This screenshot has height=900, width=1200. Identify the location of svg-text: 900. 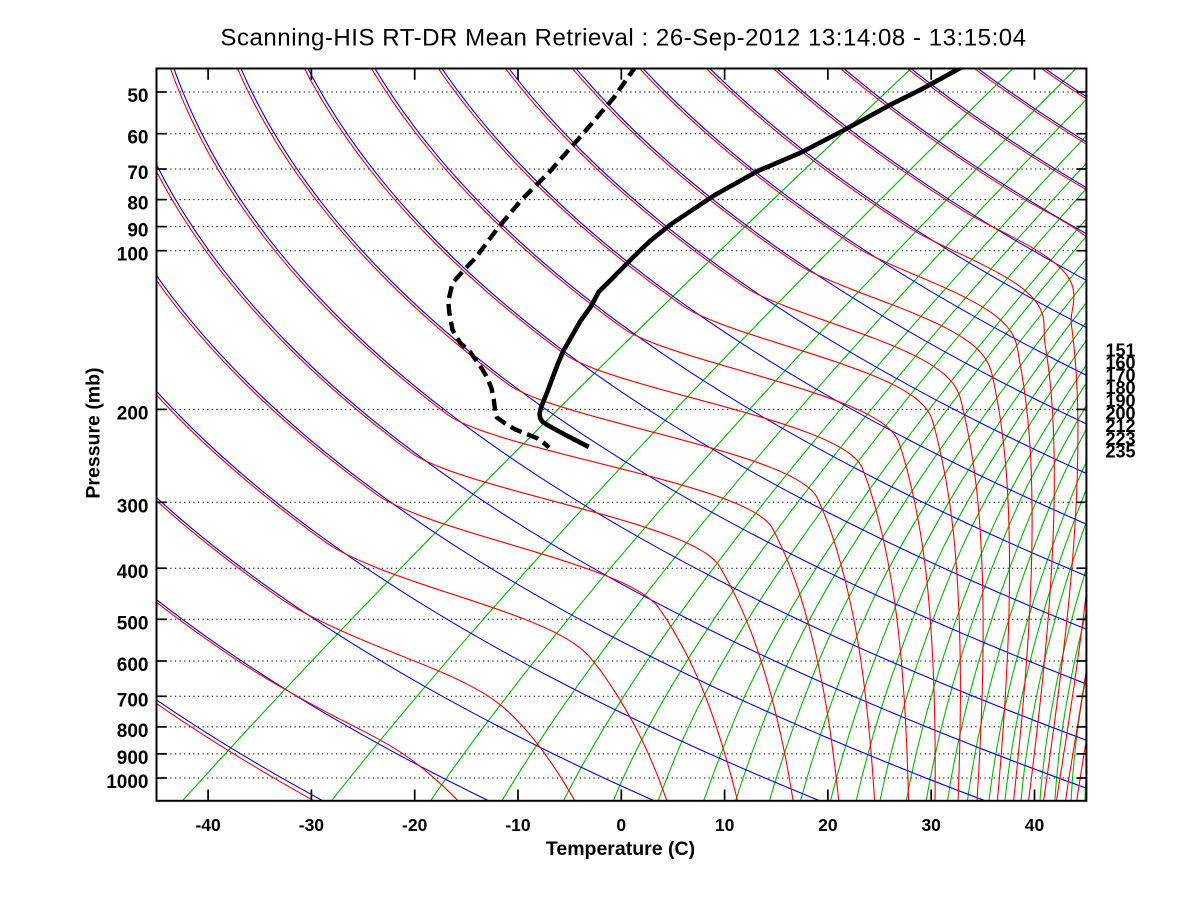
(133, 758).